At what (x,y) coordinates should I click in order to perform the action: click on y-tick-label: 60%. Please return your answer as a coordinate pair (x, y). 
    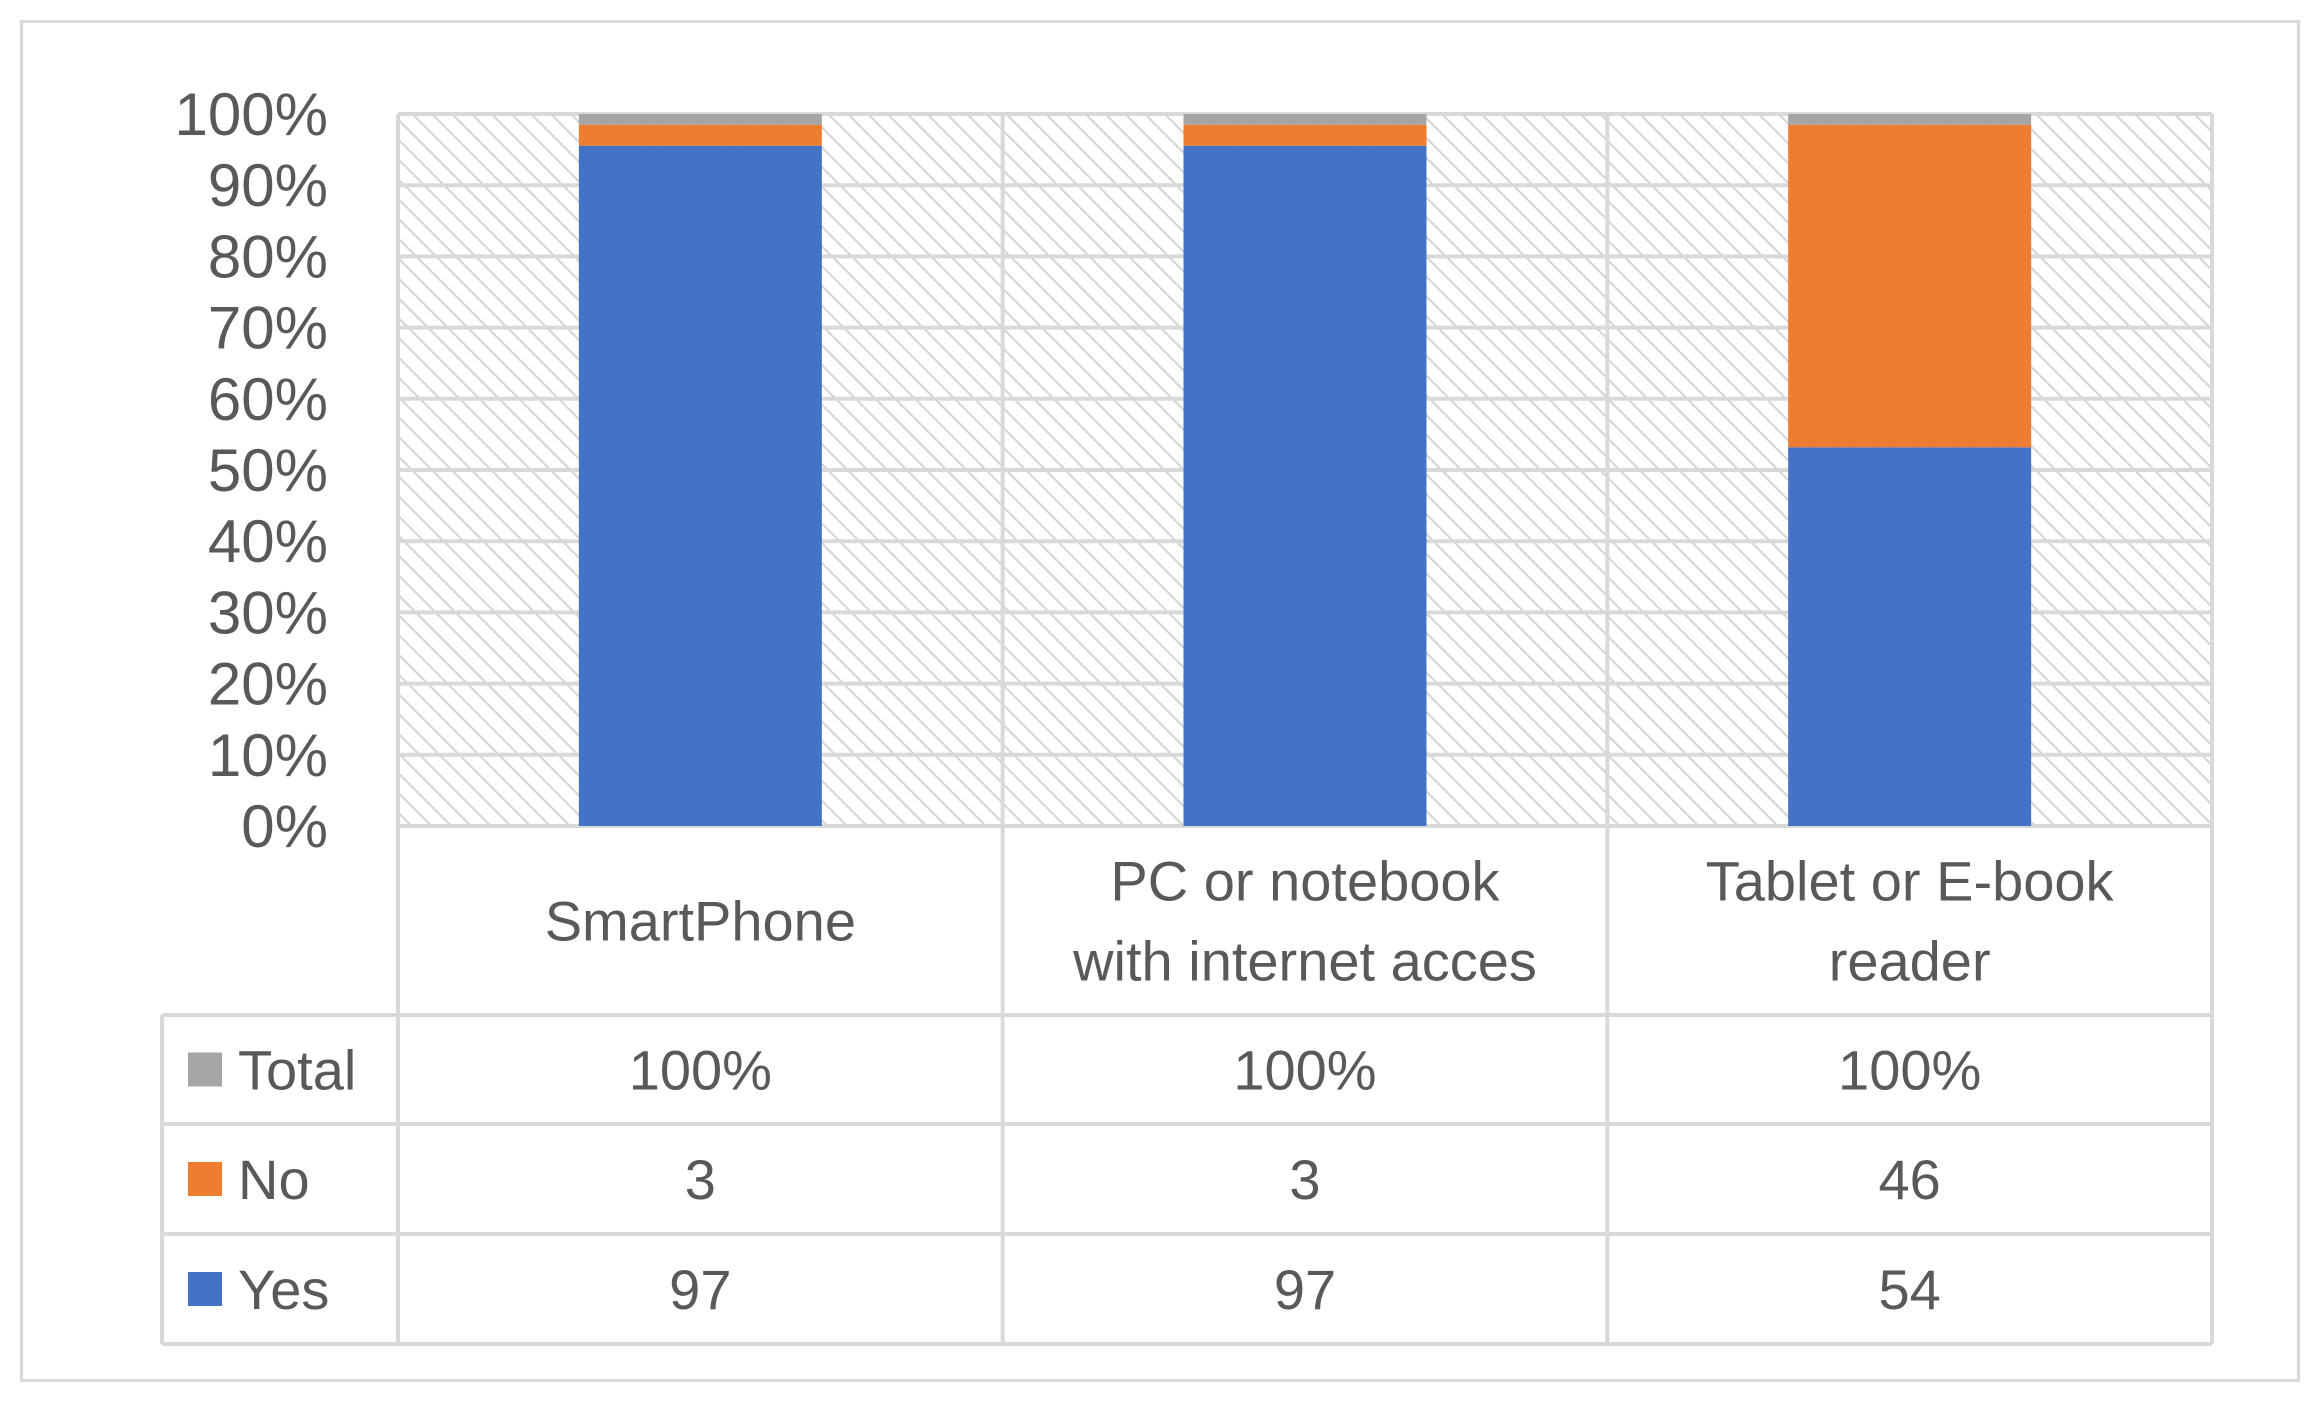
    Looking at the image, I should click on (268, 399).